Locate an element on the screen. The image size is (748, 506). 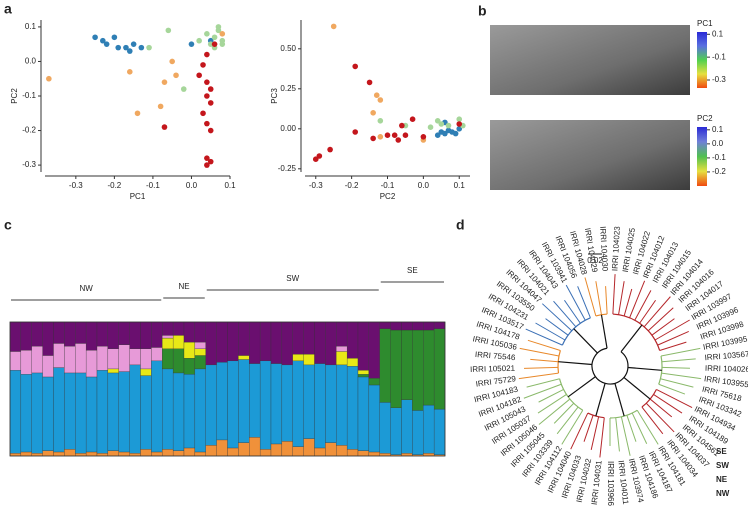
leaf-label: IRRI 103966 is located at coordinates (610, 483).